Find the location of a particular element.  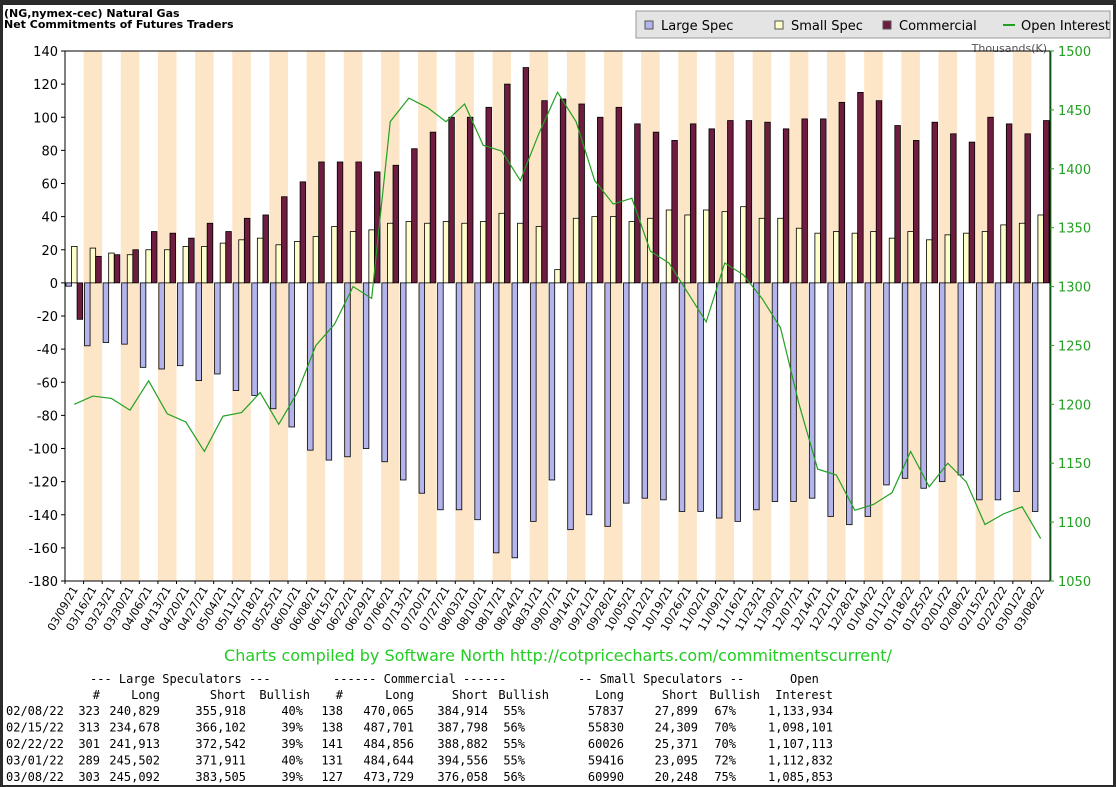

y2-tick-label: 1250 is located at coordinates (1074, 346).